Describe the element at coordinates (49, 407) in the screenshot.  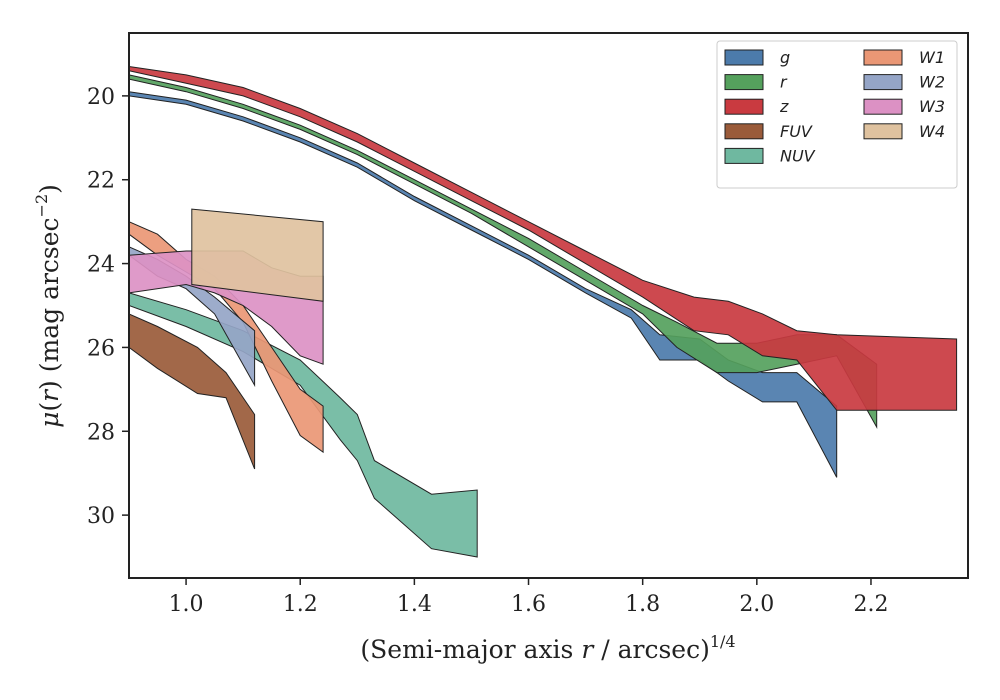
I see `y-axis-label-paren: (` at that location.